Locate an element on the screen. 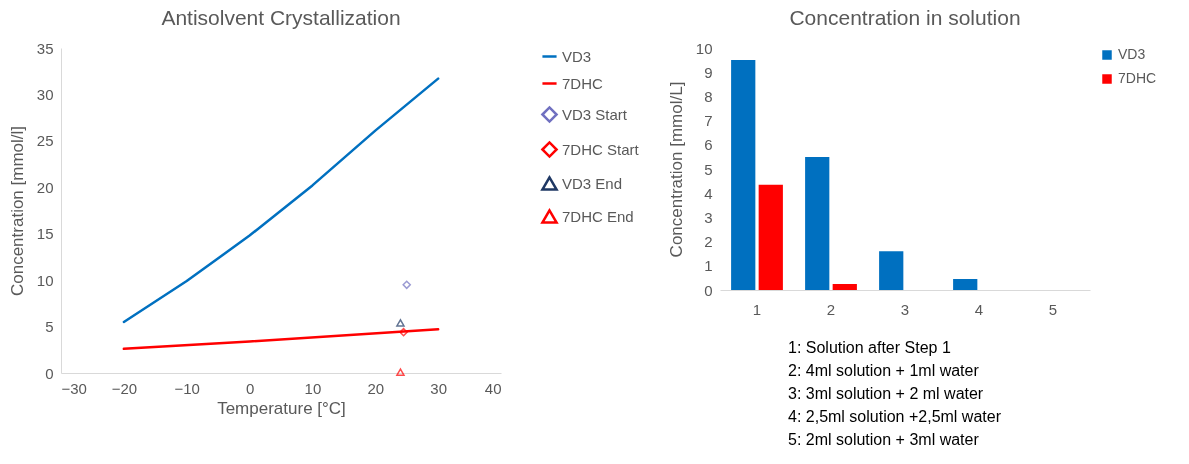 The image size is (1189, 464). y-tick-label: 6 is located at coordinates (708, 145).